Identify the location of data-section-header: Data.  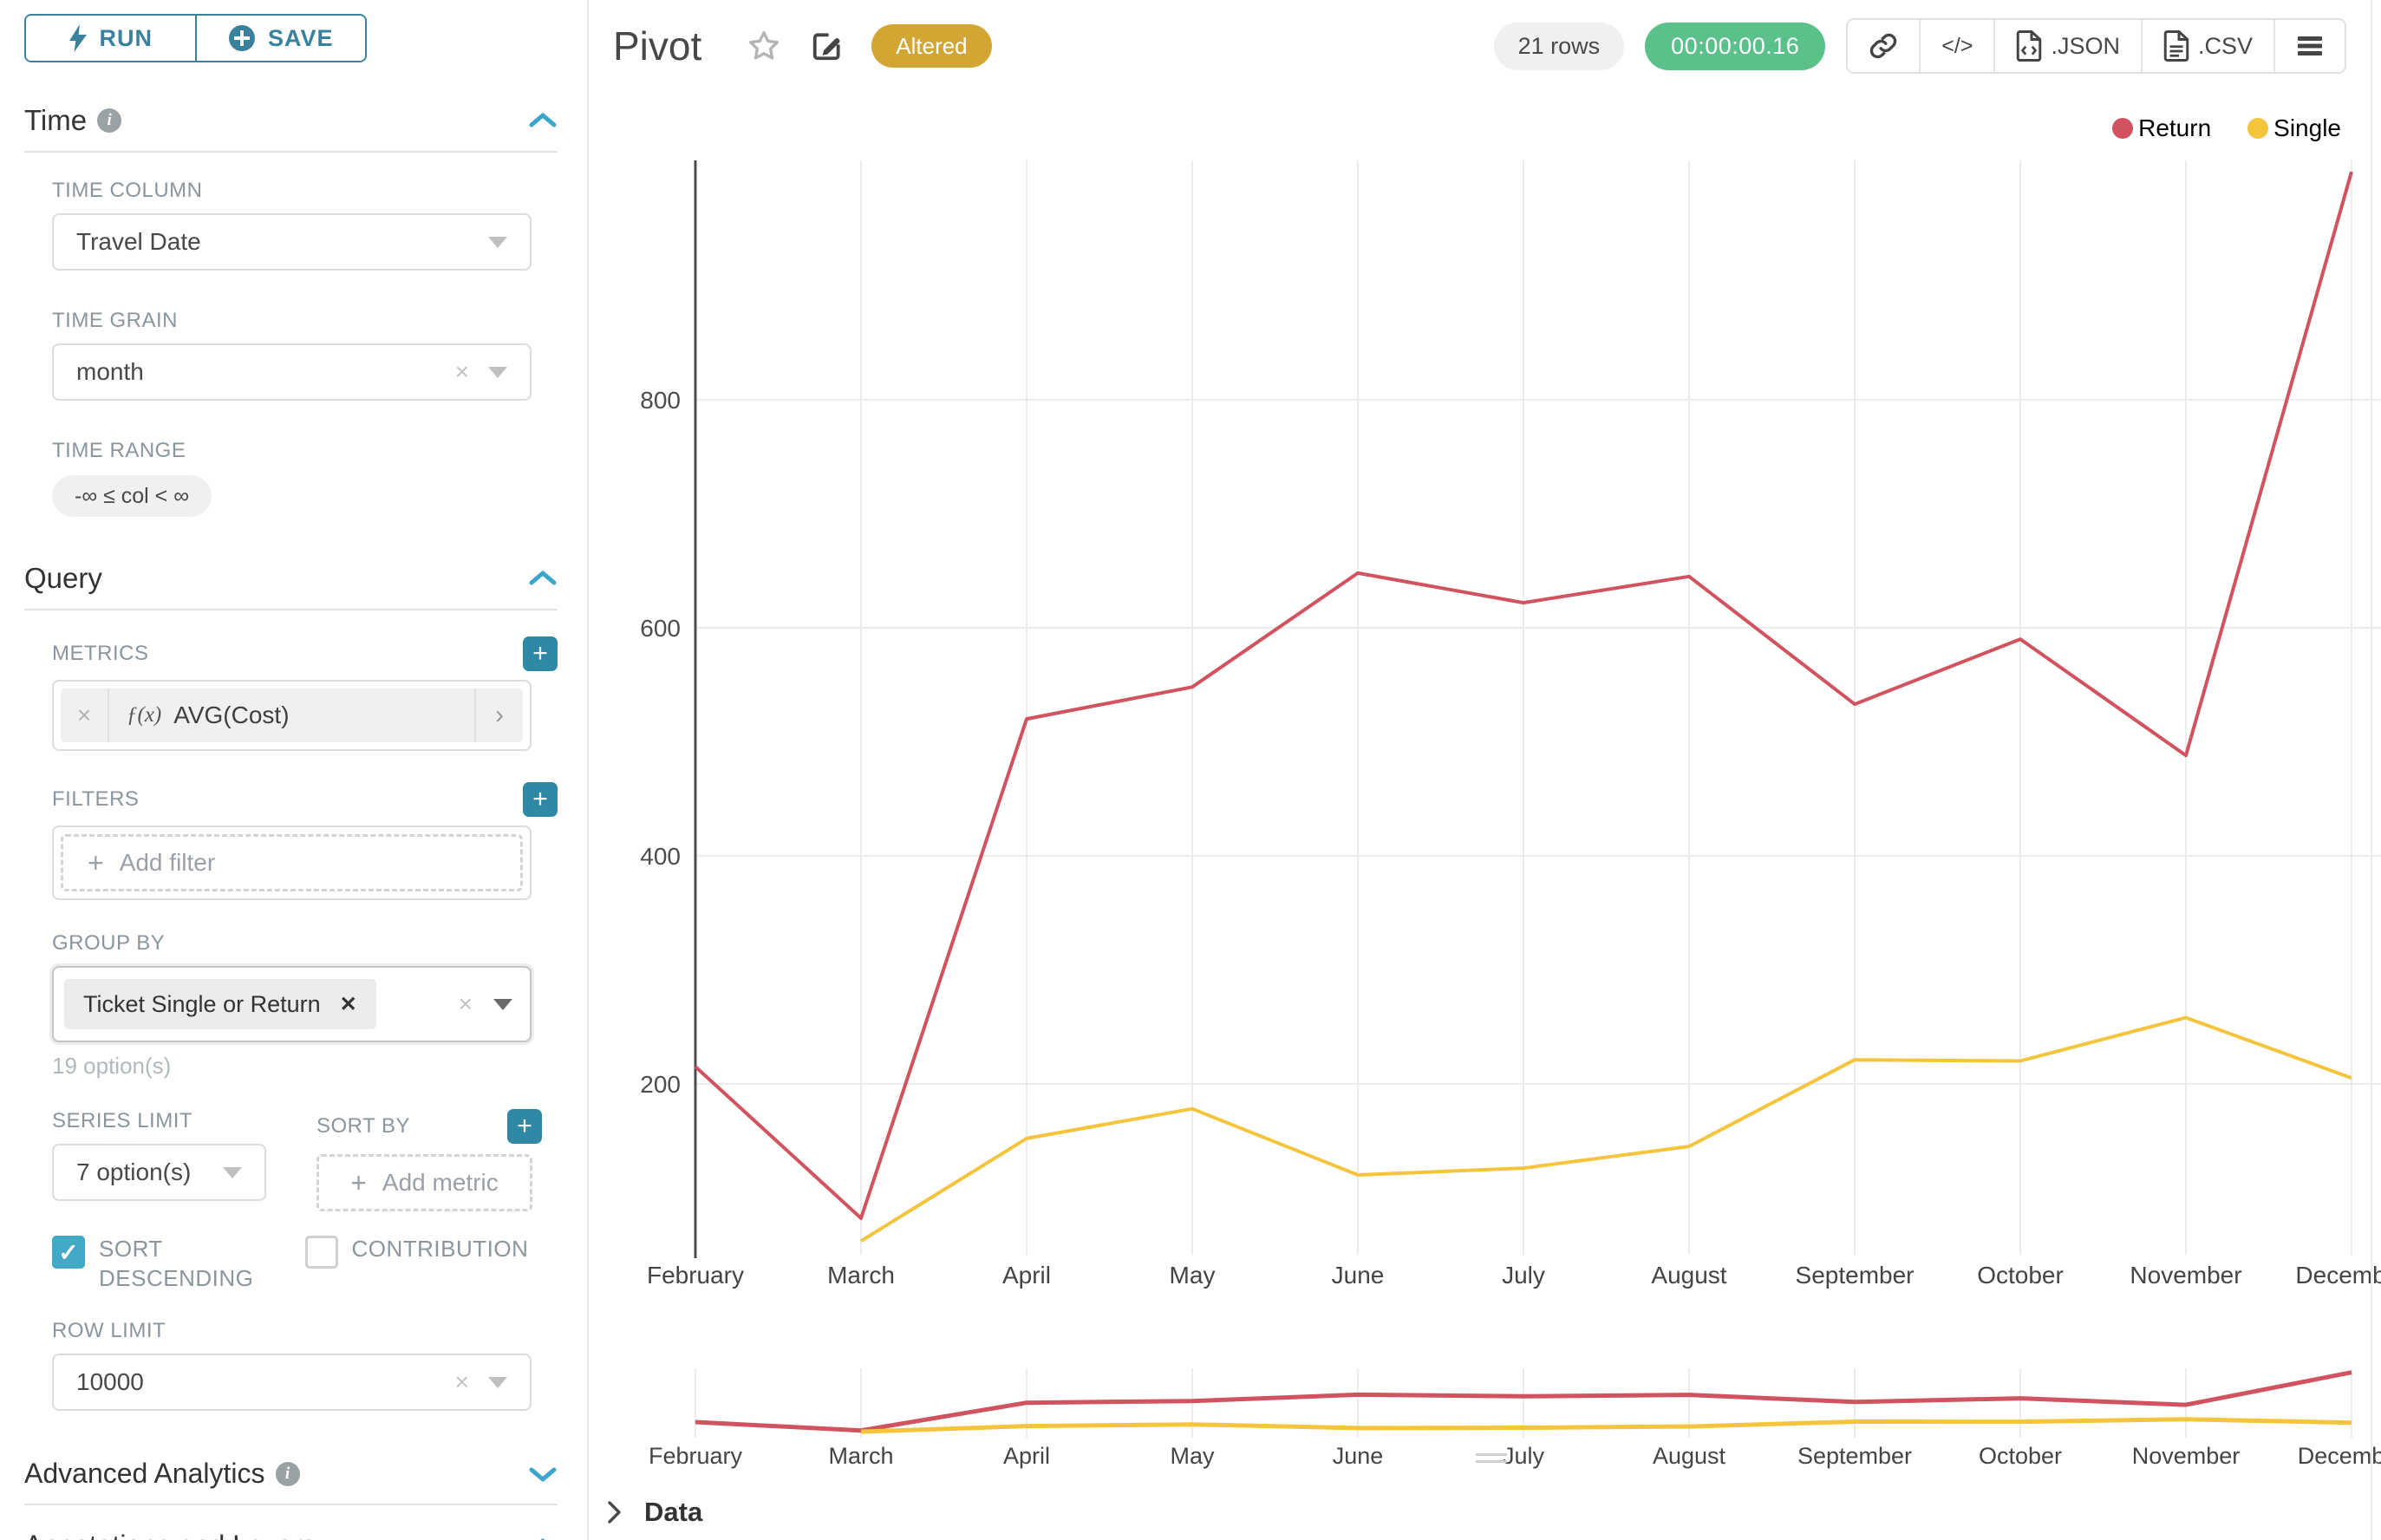
(653, 1512).